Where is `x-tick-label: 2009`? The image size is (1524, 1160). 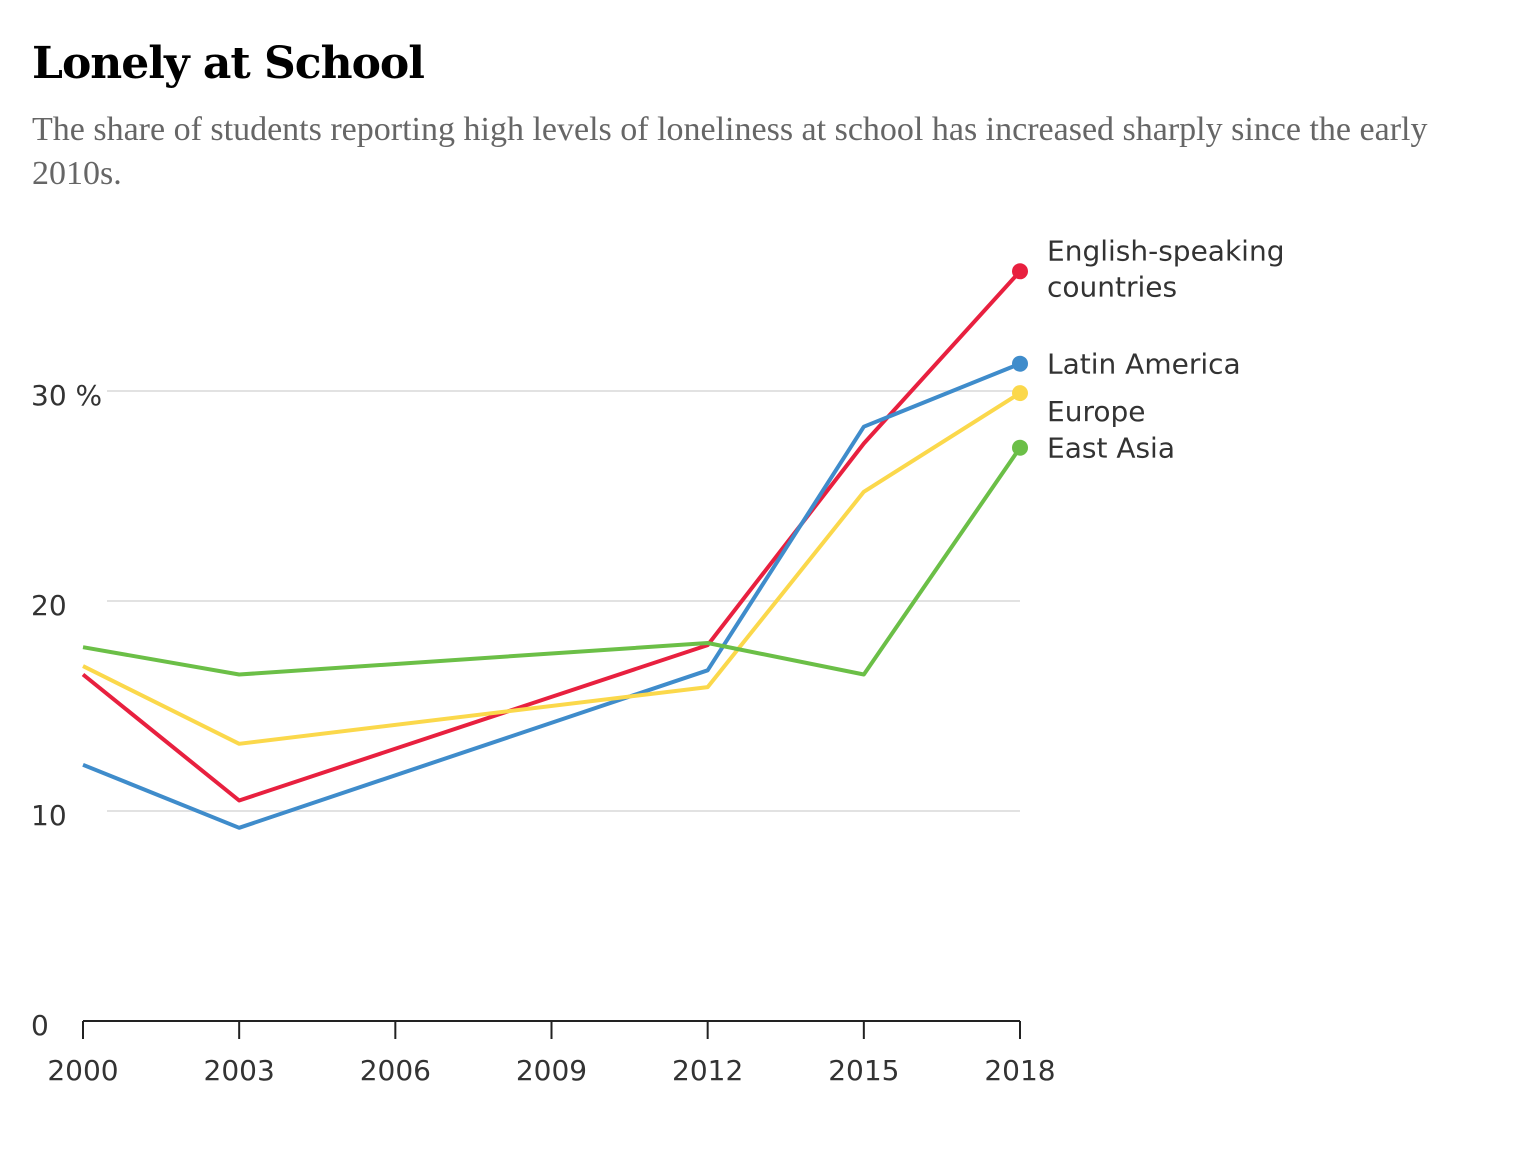
x-tick-label: 2009 is located at coordinates (551, 1070).